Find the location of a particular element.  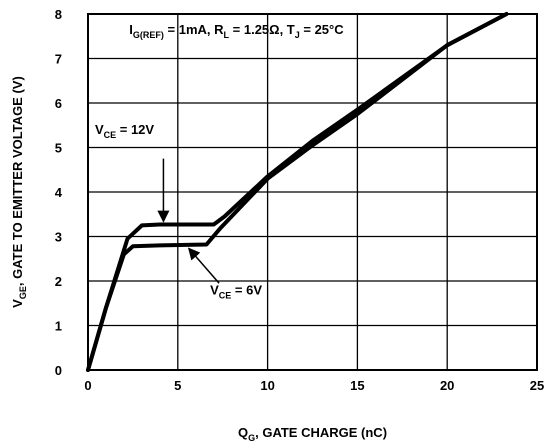

annotations is located at coordinates (188, 221).